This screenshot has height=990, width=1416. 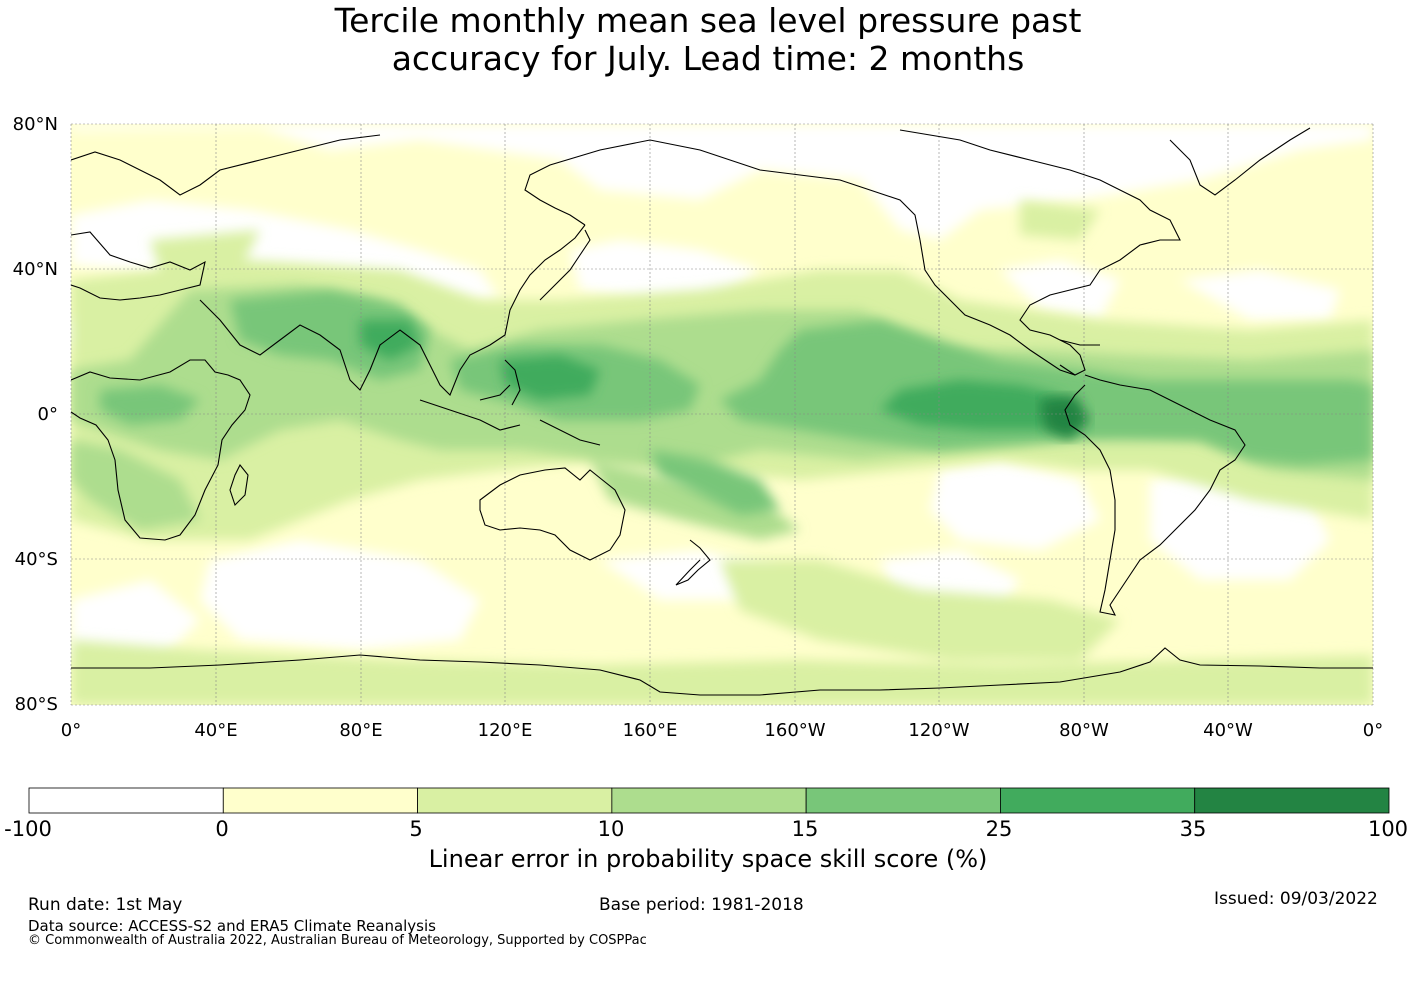 What do you see at coordinates (999, 829) in the screenshot?
I see `colorbar-tick-25: 25` at bounding box center [999, 829].